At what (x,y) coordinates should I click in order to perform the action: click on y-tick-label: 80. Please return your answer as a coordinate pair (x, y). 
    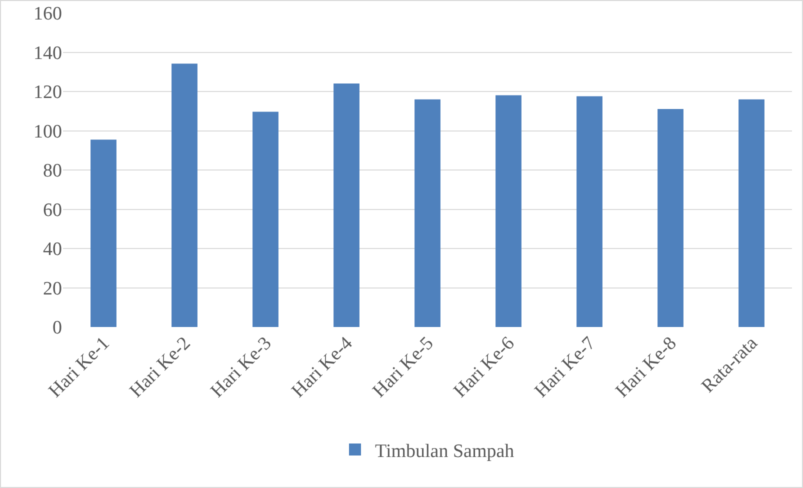
    Looking at the image, I should click on (52, 171).